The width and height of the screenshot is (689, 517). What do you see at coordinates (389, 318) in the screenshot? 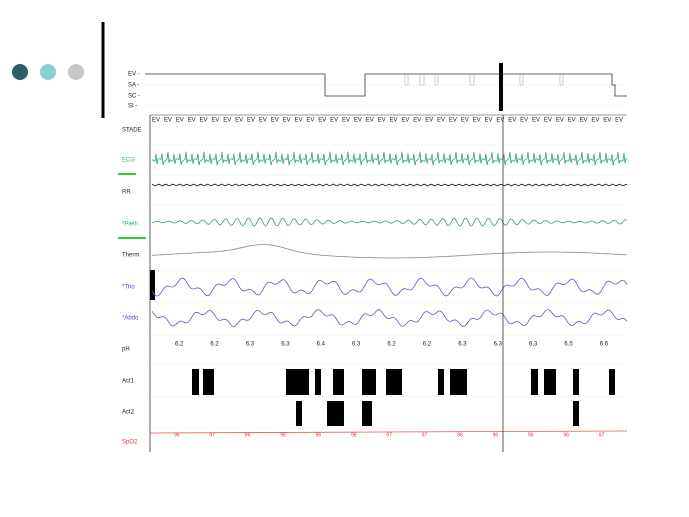
I see `abdo-trace` at bounding box center [389, 318].